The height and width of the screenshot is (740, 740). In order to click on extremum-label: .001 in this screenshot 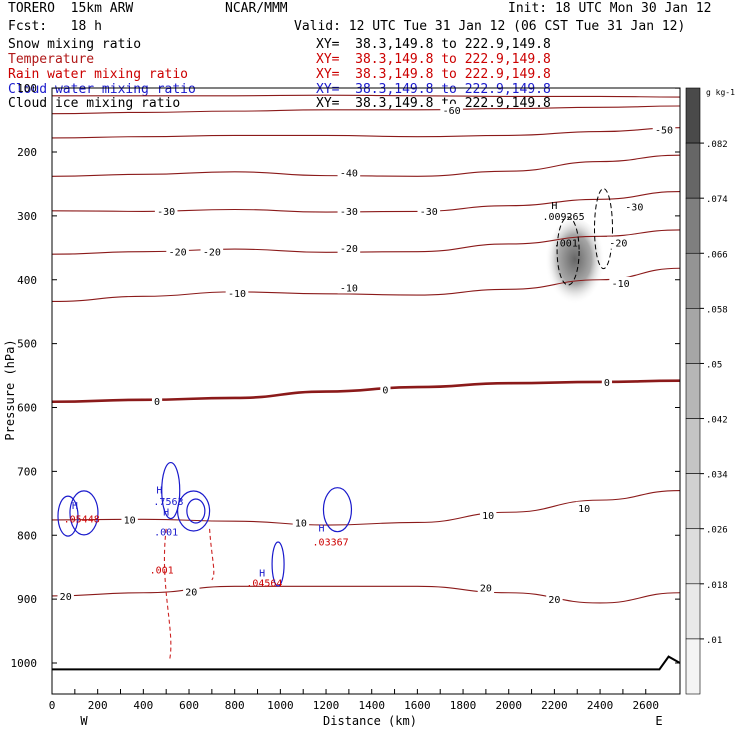, I will do `click(162, 571)`.